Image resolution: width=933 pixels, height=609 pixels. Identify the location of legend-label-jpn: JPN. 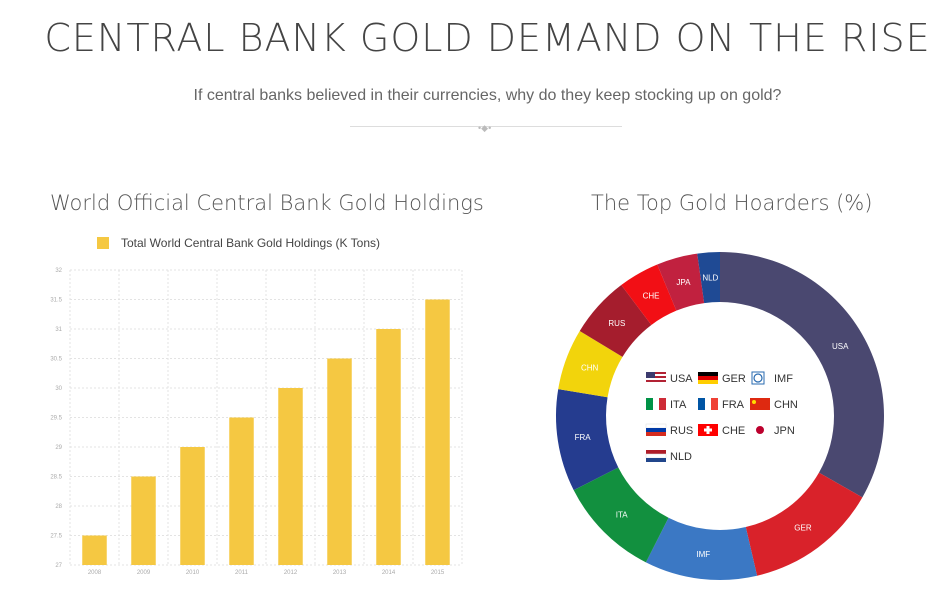
(784, 431).